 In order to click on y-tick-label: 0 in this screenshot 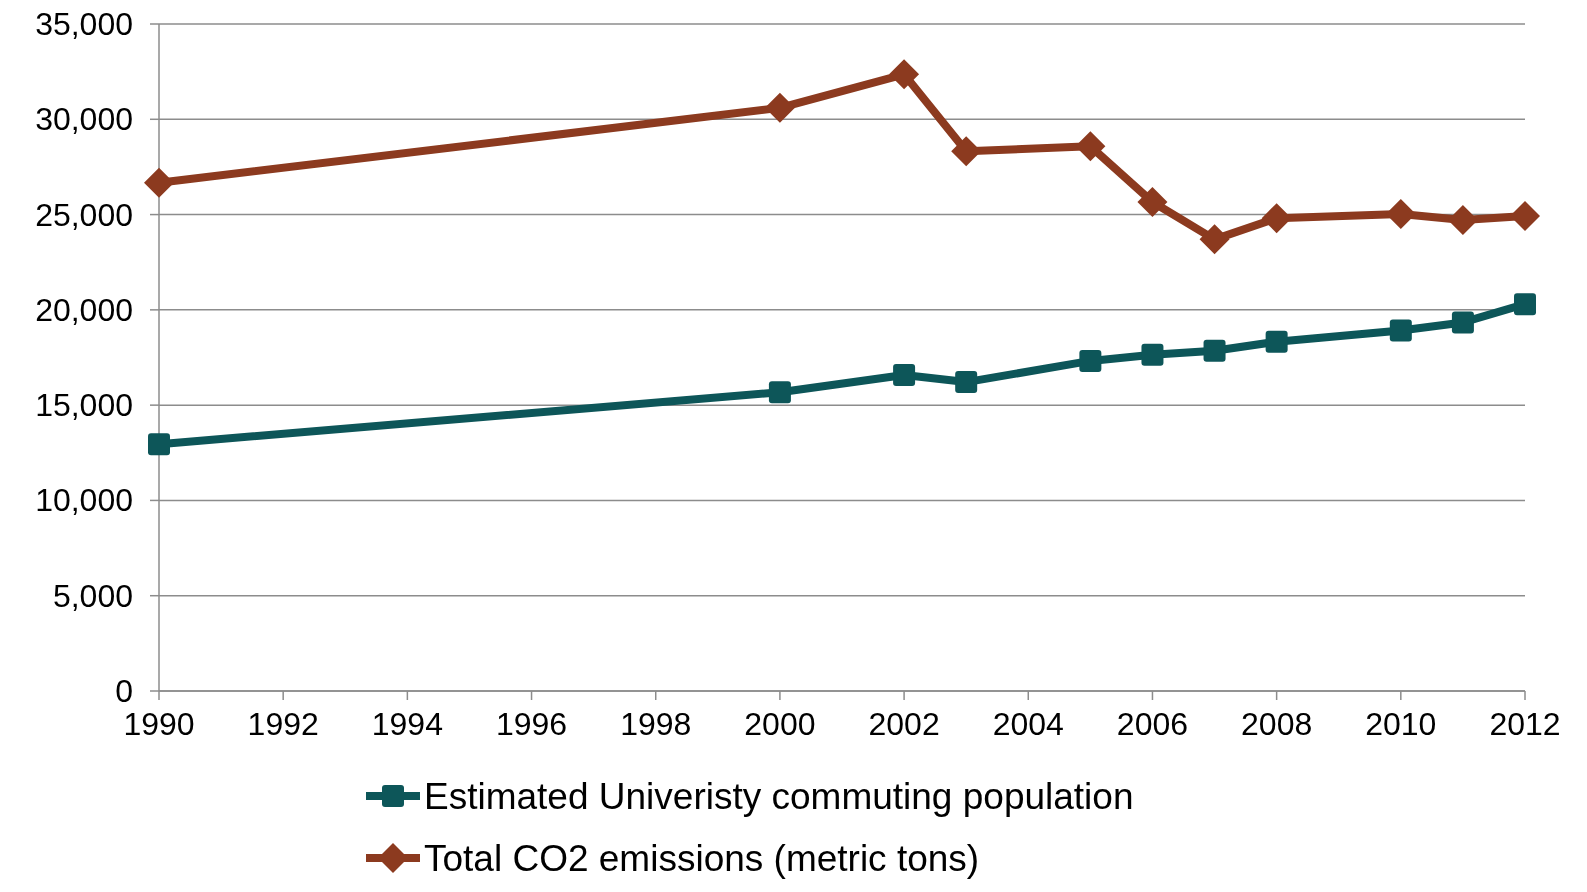, I will do `click(124, 691)`.